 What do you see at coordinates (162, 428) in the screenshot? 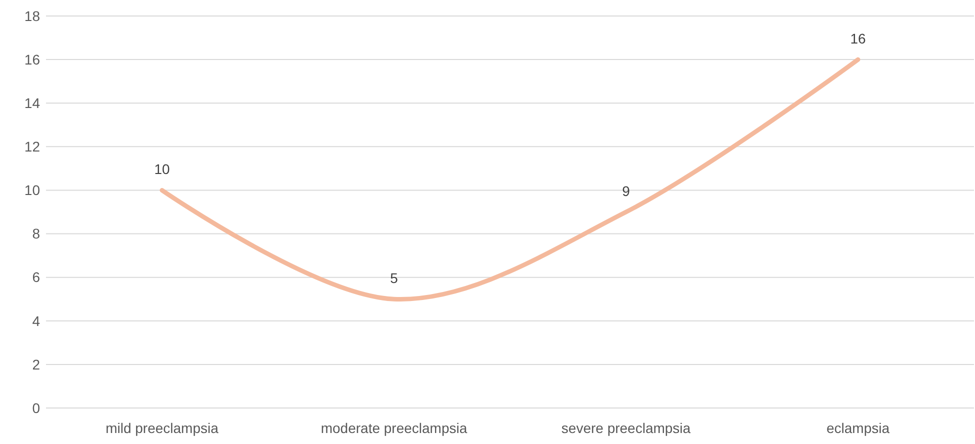
I see `x-tick-label: mild preeclampsia` at bounding box center [162, 428].